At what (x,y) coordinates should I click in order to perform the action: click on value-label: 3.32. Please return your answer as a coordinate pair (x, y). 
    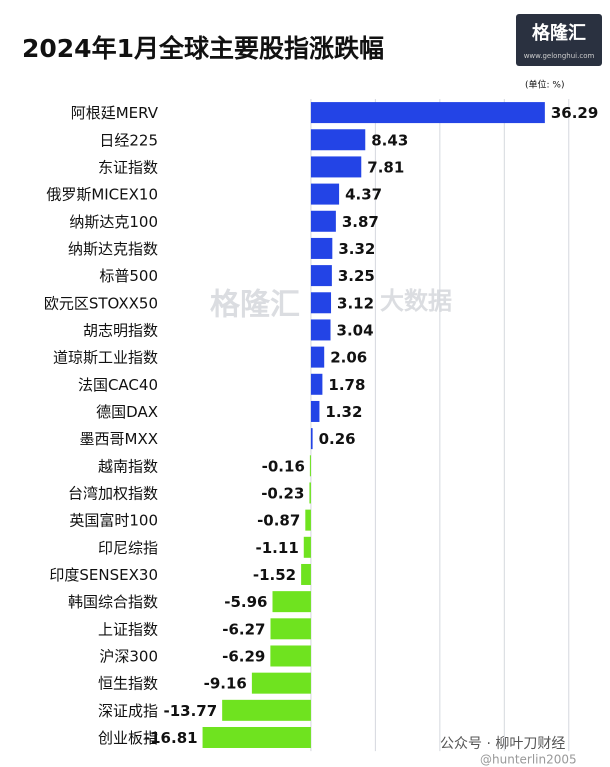
    Looking at the image, I should click on (356, 249).